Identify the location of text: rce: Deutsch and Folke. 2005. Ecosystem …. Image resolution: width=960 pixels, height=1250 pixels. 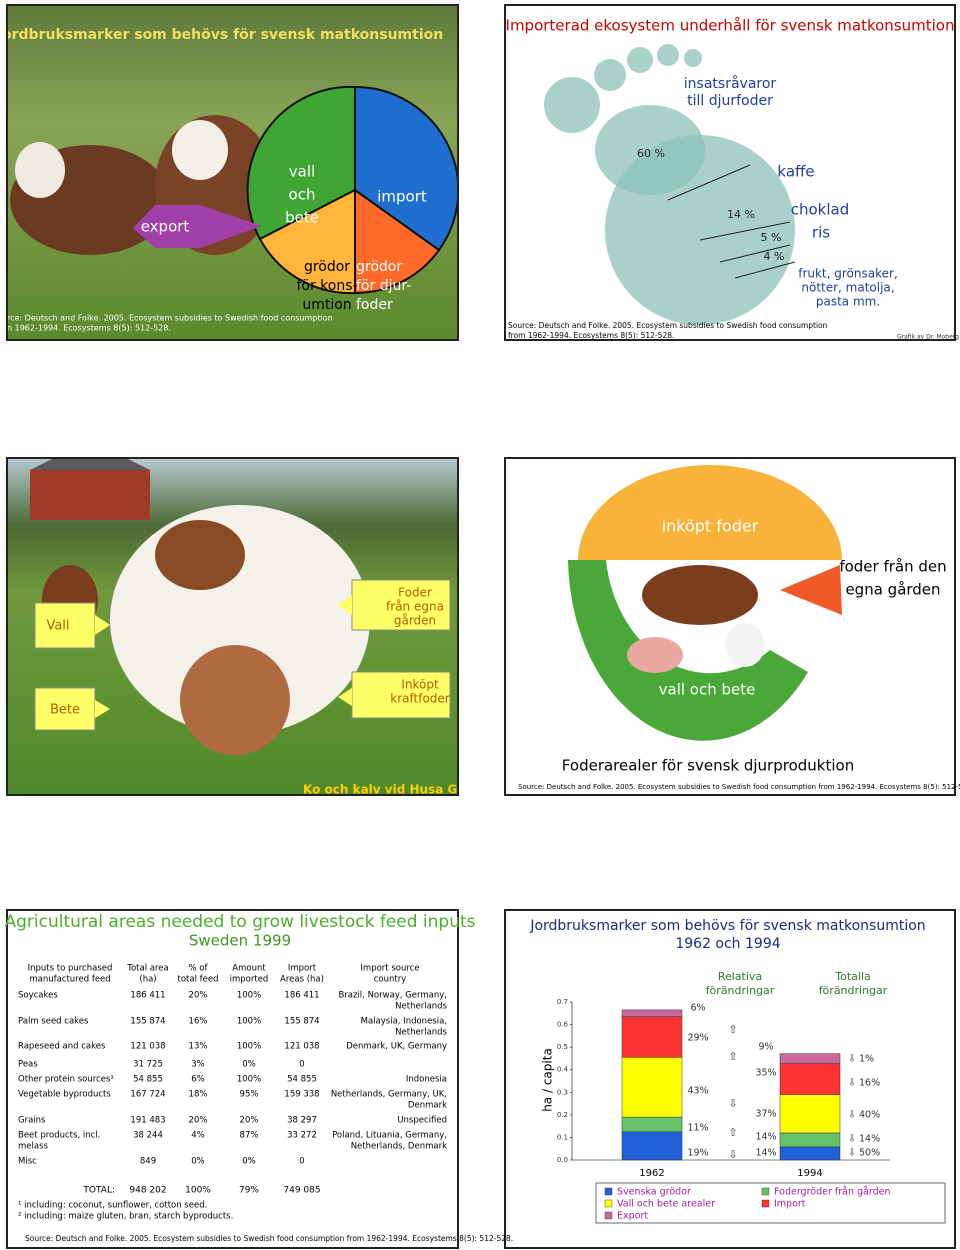
(170, 318).